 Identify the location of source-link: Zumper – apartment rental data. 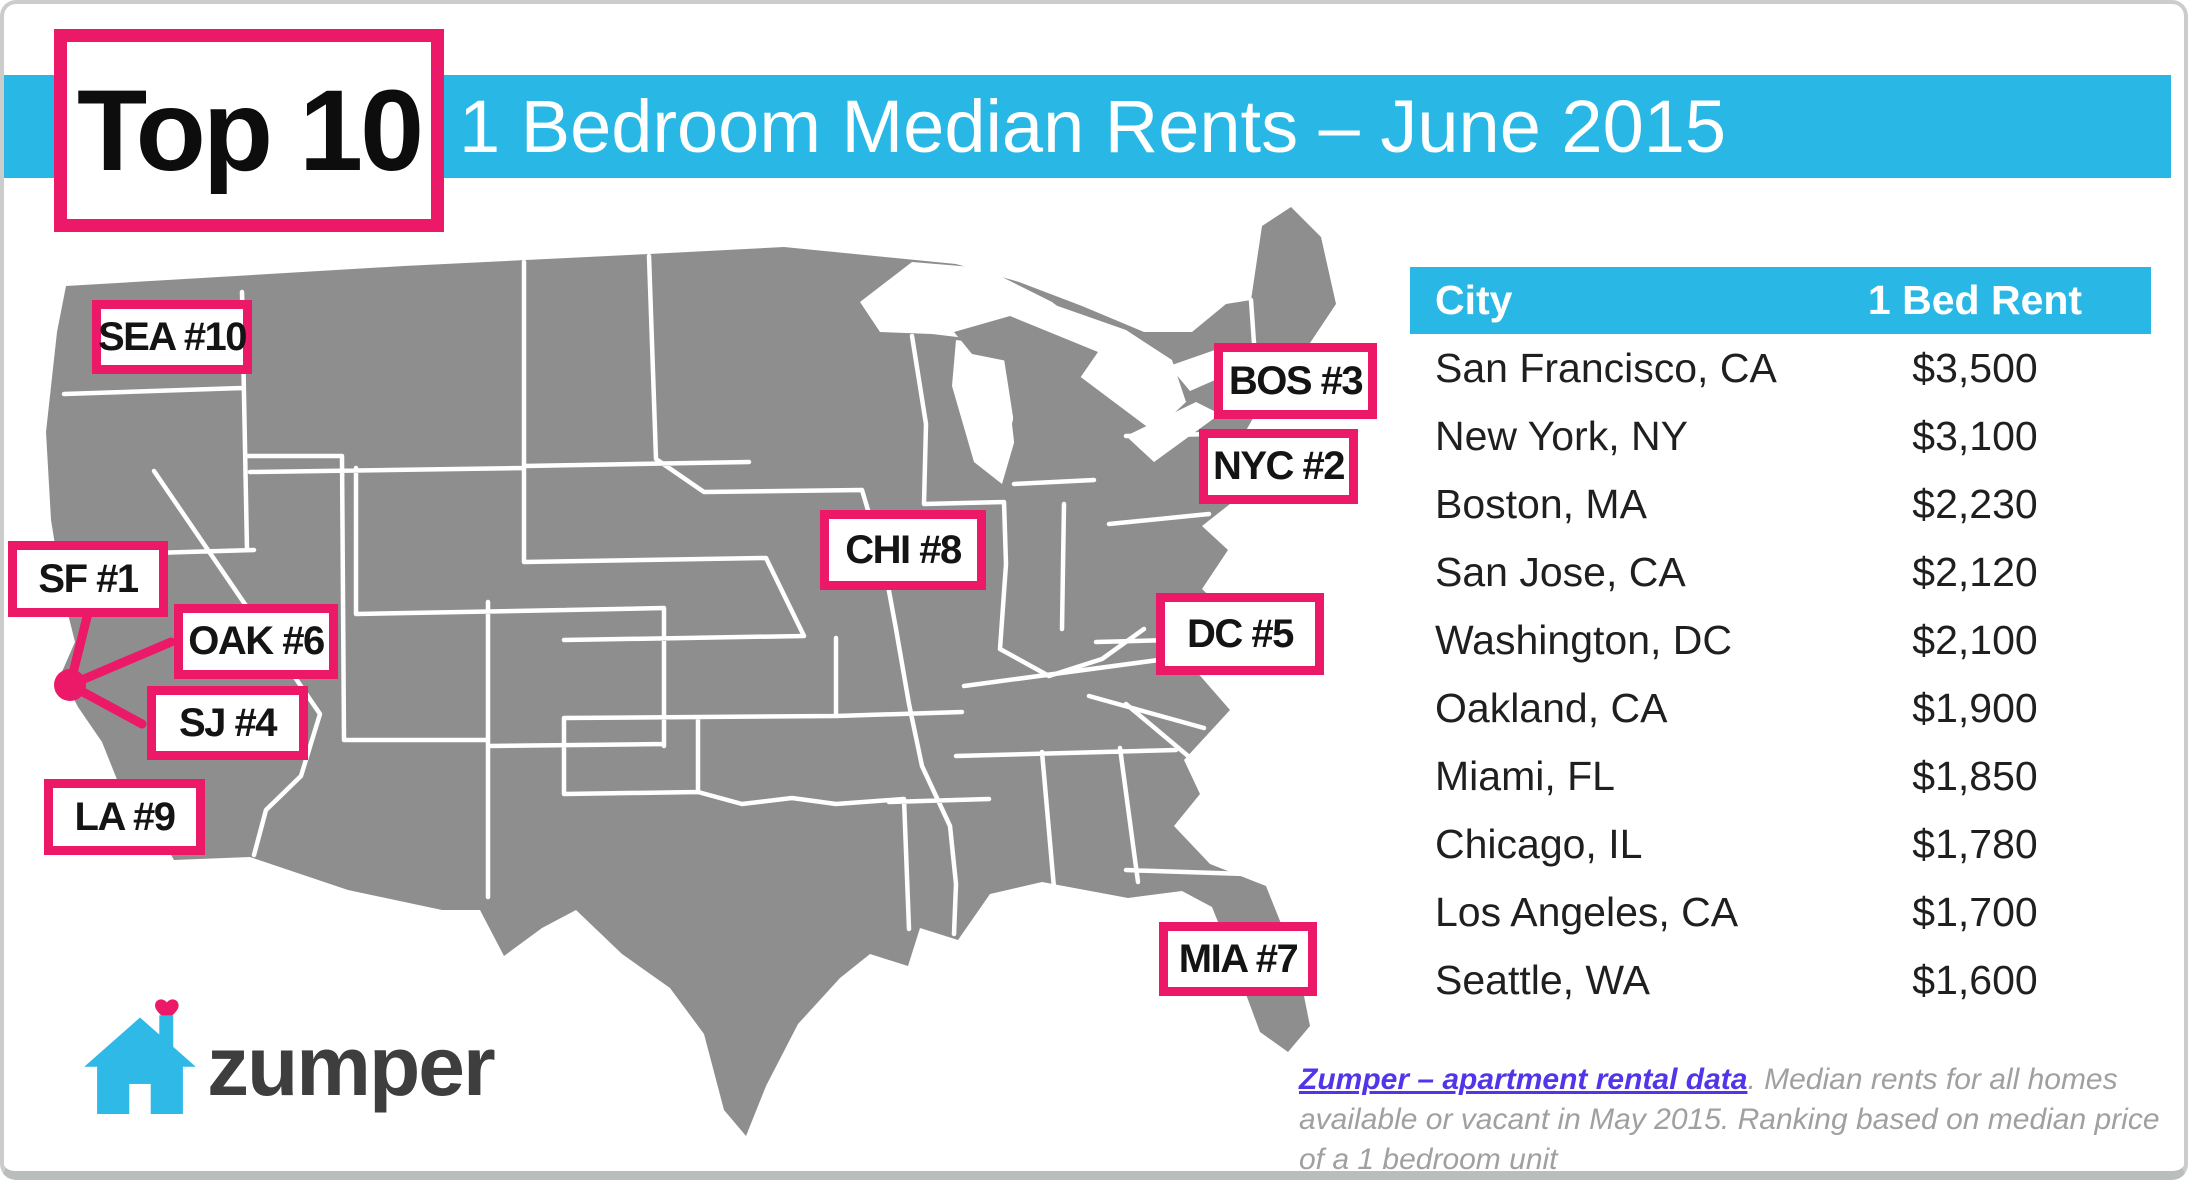
(1523, 1079).